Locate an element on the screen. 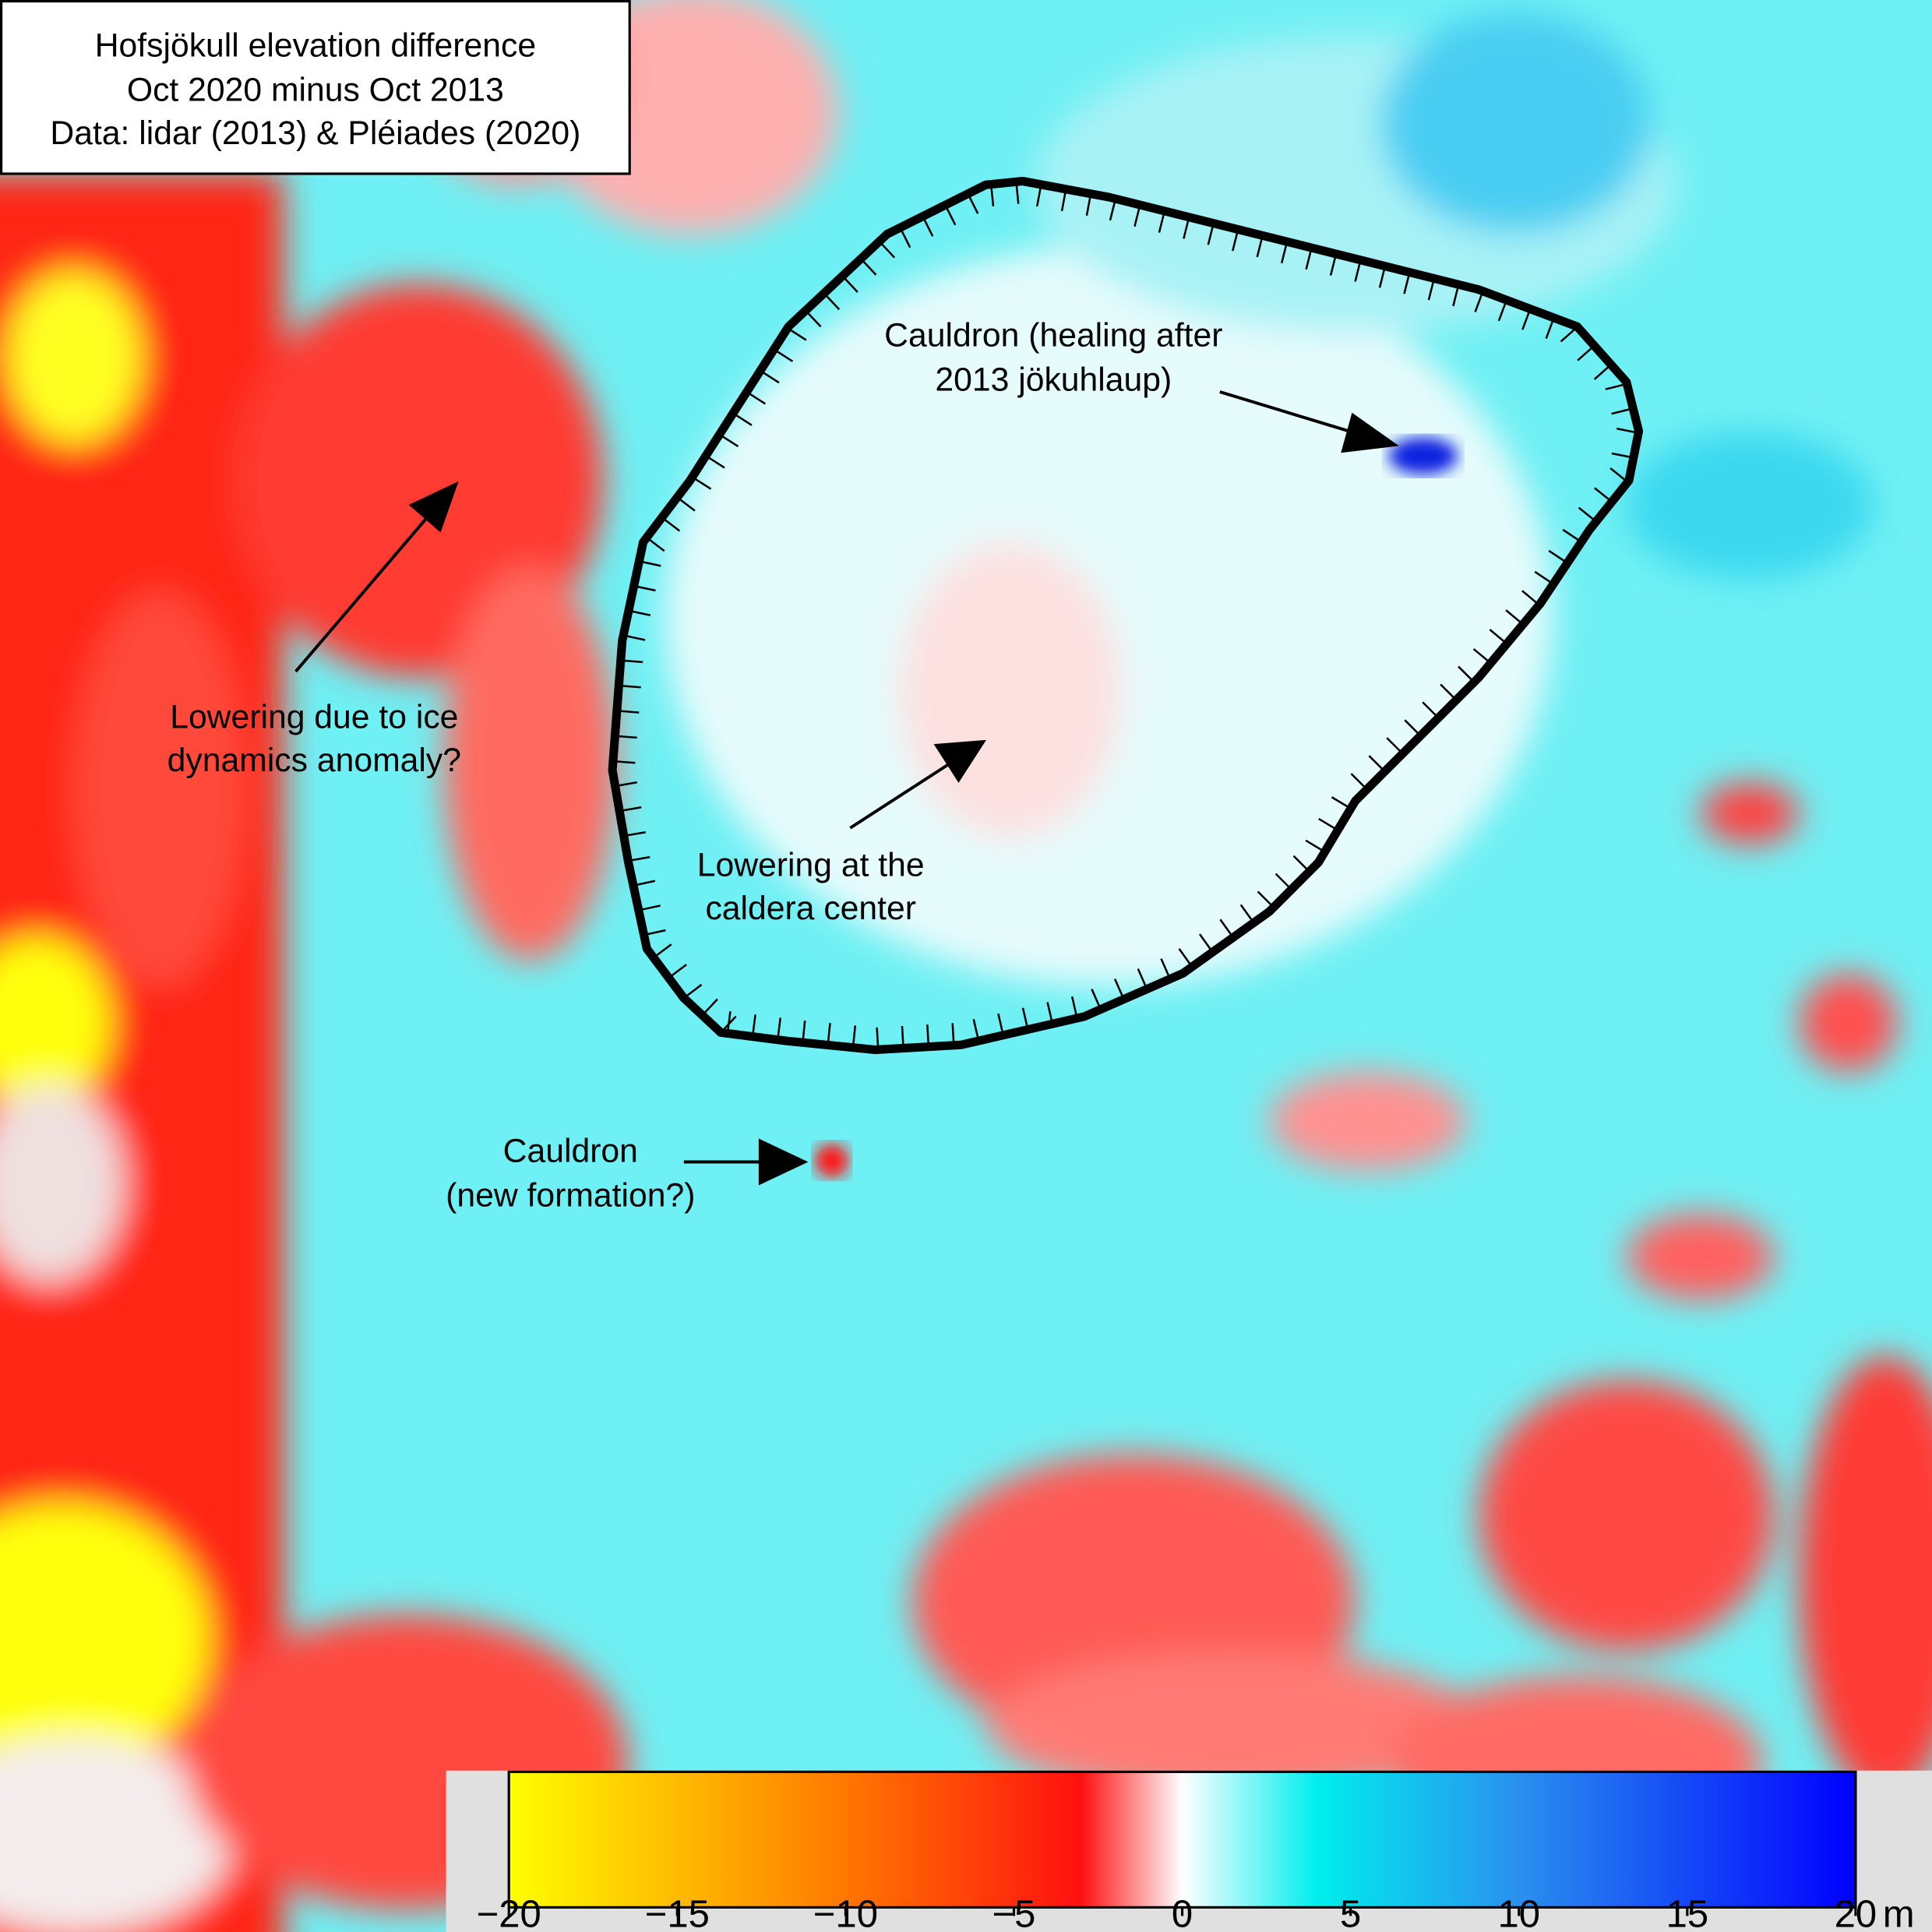 The width and height of the screenshot is (1932, 1932). colorbar-unit: m is located at coordinates (1899, 1913).